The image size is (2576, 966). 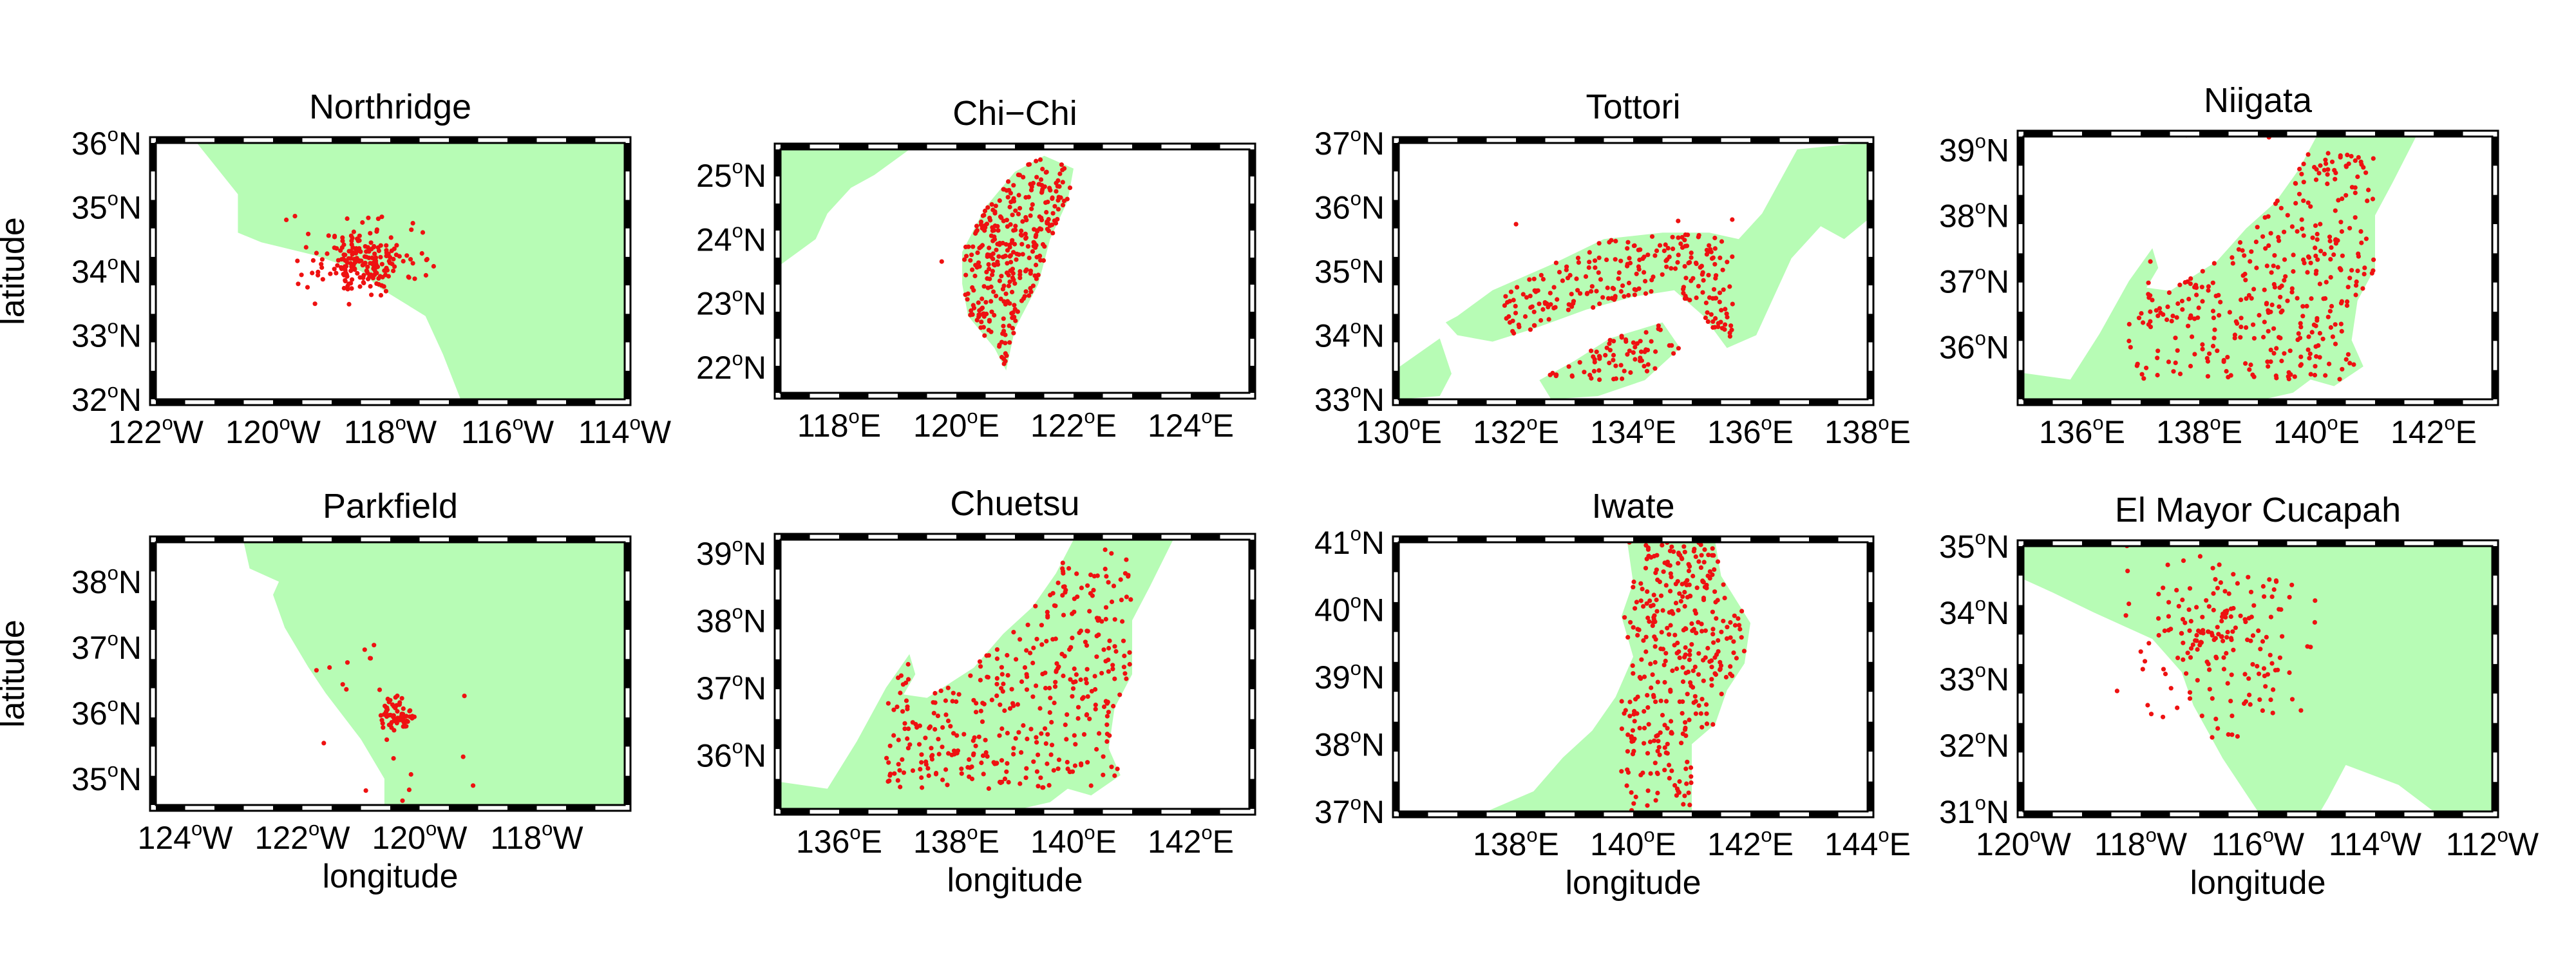 What do you see at coordinates (731, 553) in the screenshot?
I see `y-tick-label: 39oN` at bounding box center [731, 553].